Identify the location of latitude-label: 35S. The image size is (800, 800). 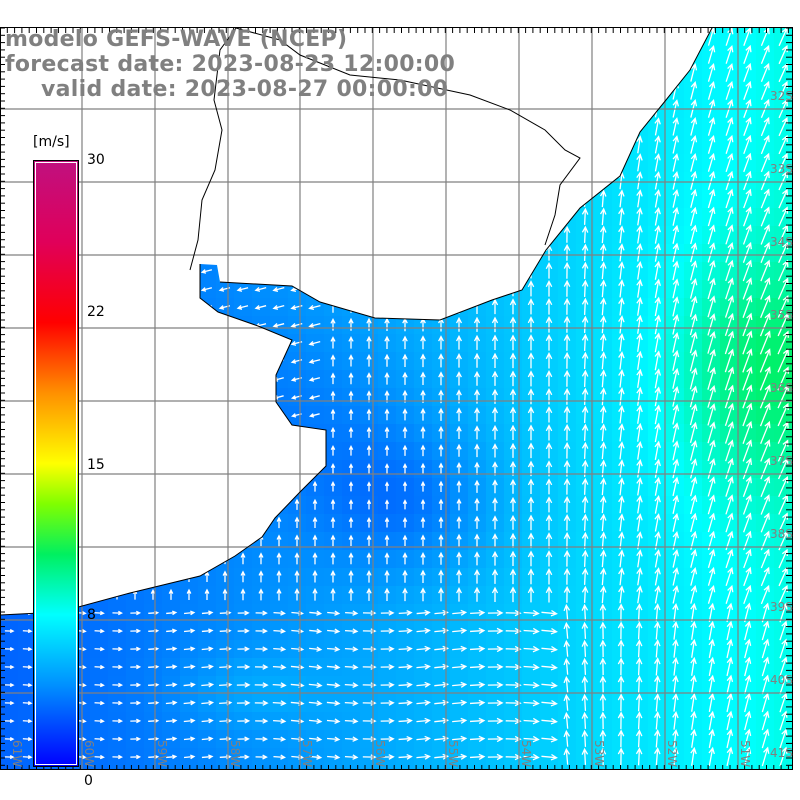
(781, 315).